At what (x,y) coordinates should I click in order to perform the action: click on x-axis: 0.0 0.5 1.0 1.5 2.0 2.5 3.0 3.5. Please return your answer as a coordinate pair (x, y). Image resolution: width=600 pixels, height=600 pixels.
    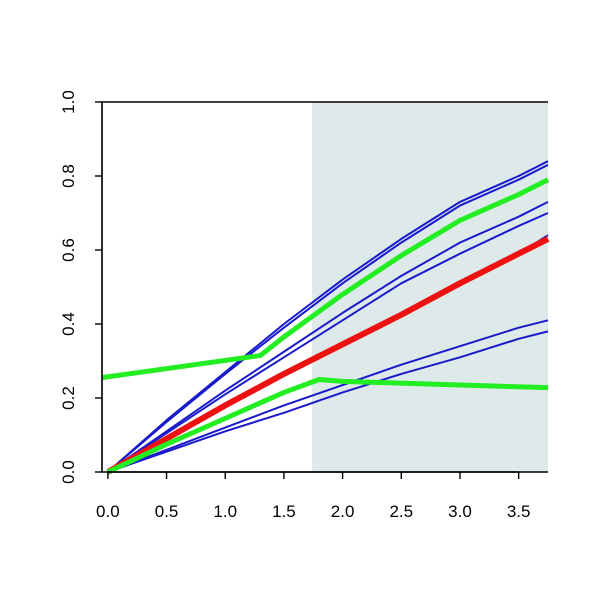
    Looking at the image, I should click on (313, 496).